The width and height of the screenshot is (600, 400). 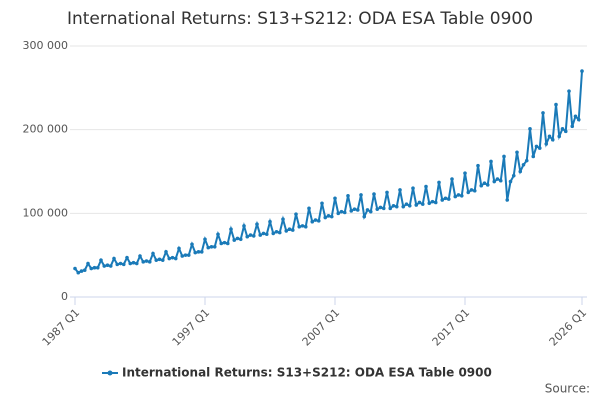 I want to click on y-tick-label: 200 000, so click(x=46, y=129).